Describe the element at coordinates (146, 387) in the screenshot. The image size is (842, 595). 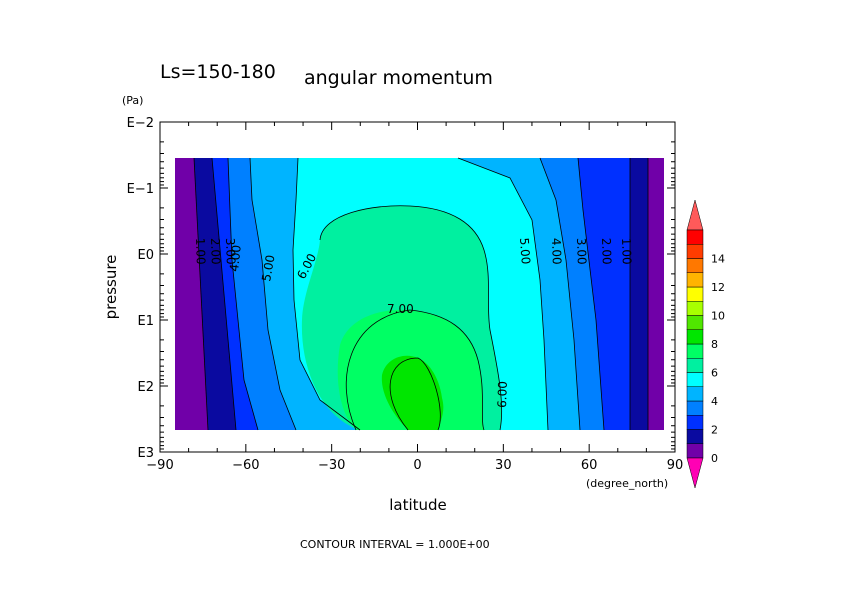
I see `y-tick-label: E2` at that location.